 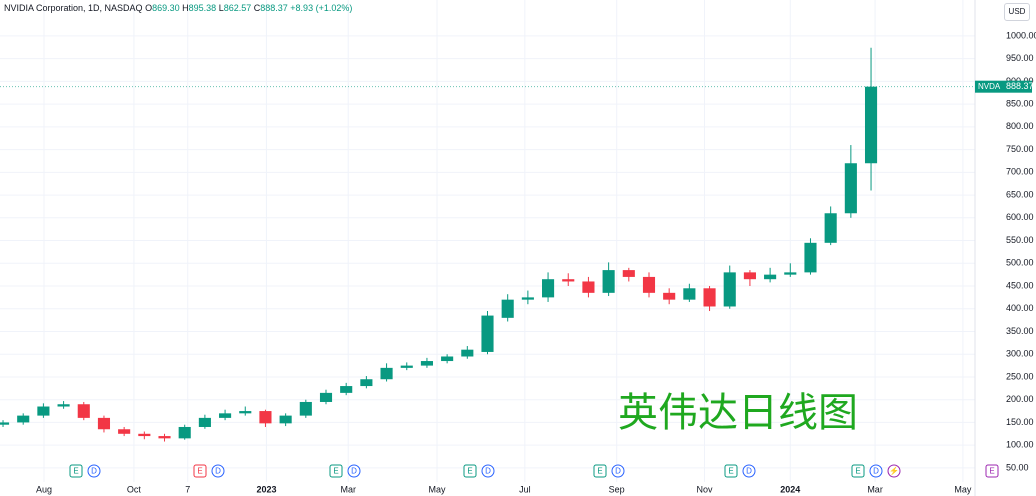 I want to click on h-value: 895.38, so click(x=202, y=8).